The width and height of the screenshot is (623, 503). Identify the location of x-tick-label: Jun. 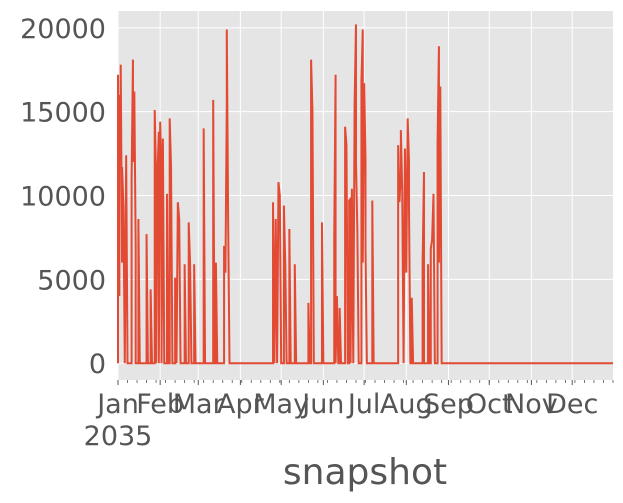
(322, 404).